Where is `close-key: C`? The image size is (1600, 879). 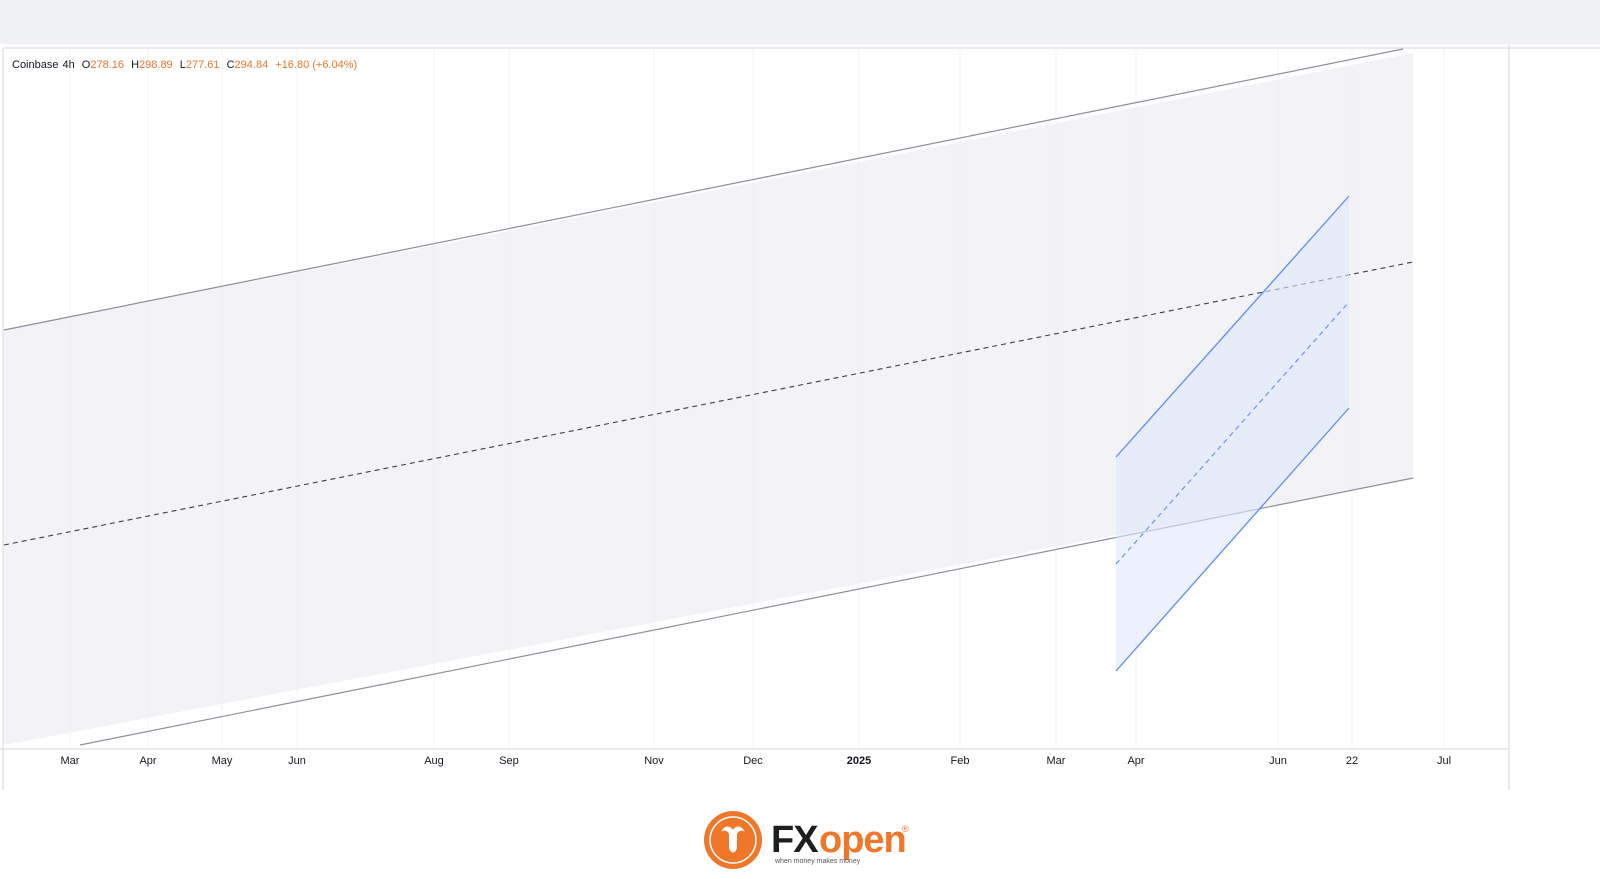 close-key: C is located at coordinates (230, 65).